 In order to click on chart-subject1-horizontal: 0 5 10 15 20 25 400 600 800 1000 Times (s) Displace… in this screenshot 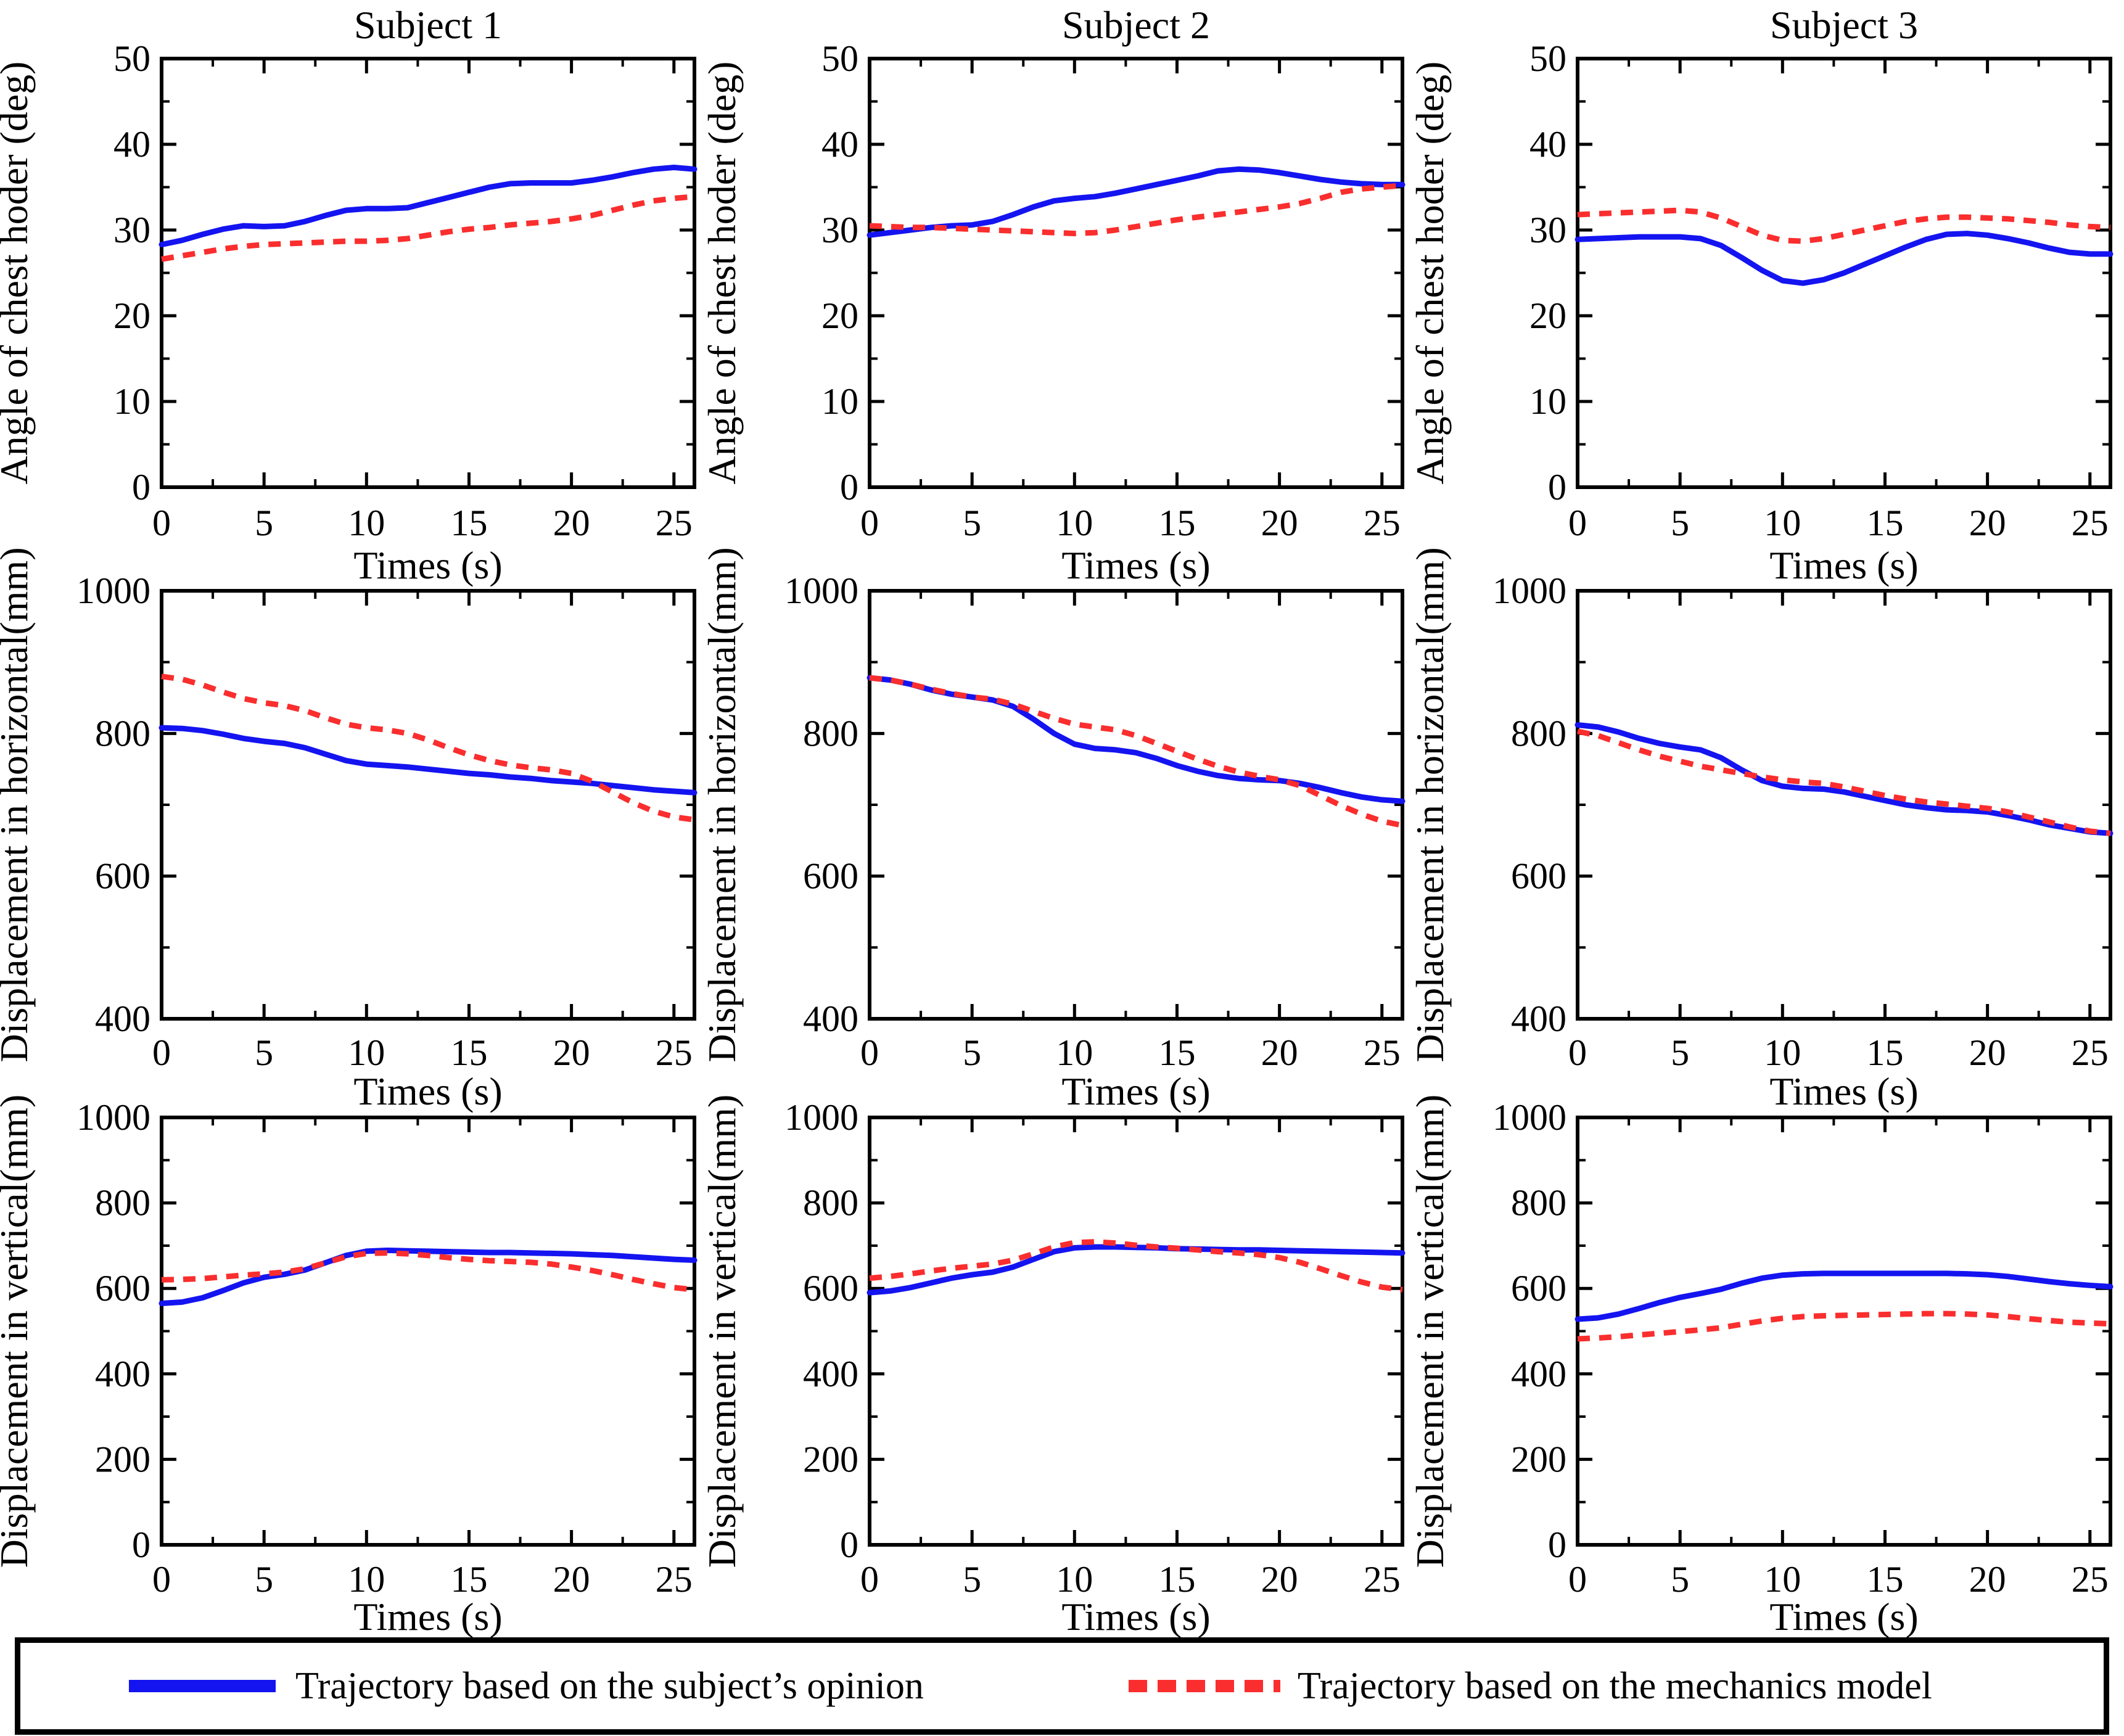, I will do `click(354, 830)`.